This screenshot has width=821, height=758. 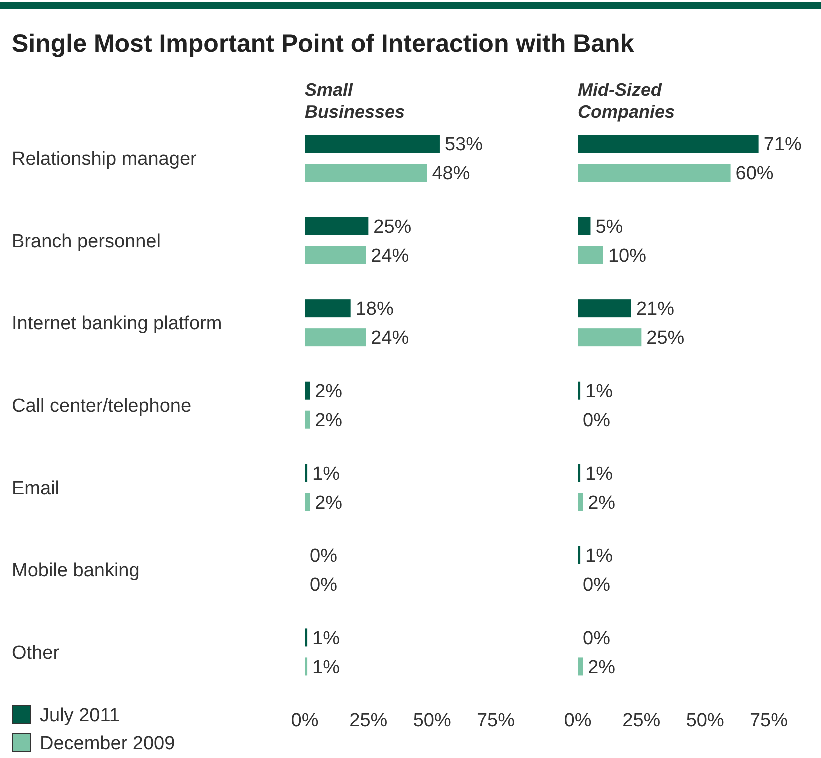 What do you see at coordinates (36, 653) in the screenshot?
I see `y-tick-label: Other` at bounding box center [36, 653].